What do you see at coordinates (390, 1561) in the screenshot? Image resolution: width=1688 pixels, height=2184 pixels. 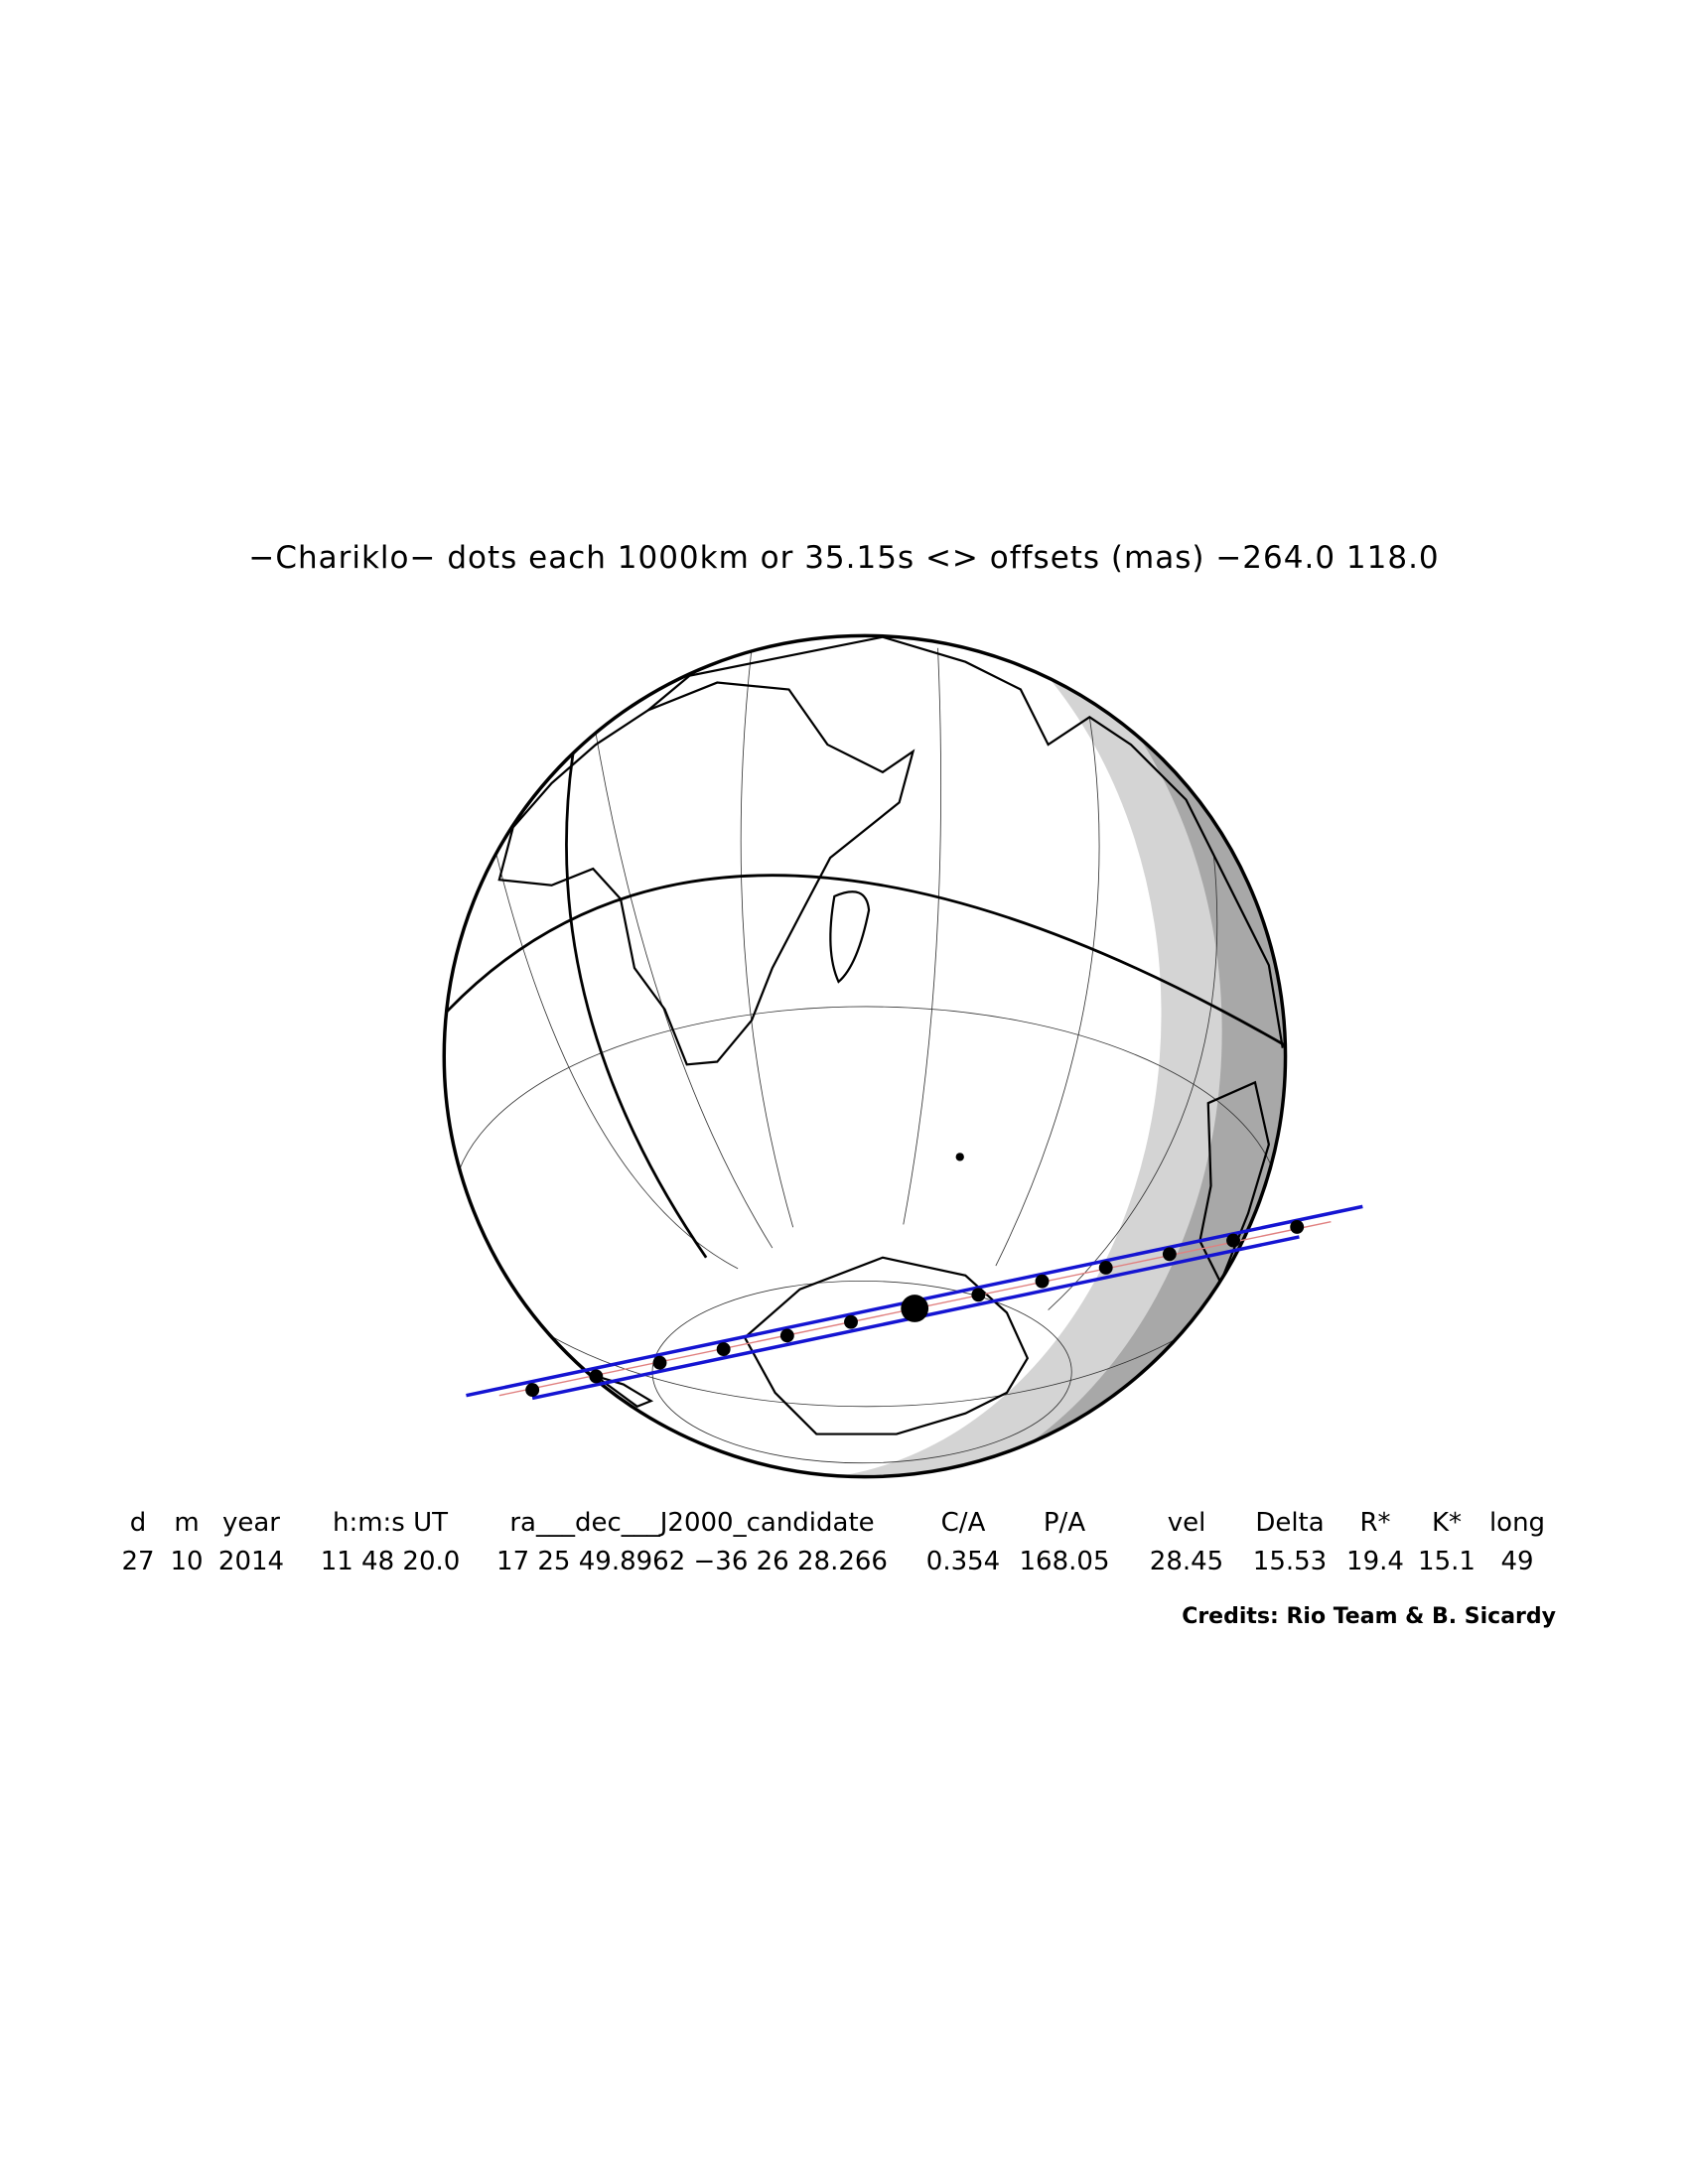 I see `column-value: 11 48 20.0` at bounding box center [390, 1561].